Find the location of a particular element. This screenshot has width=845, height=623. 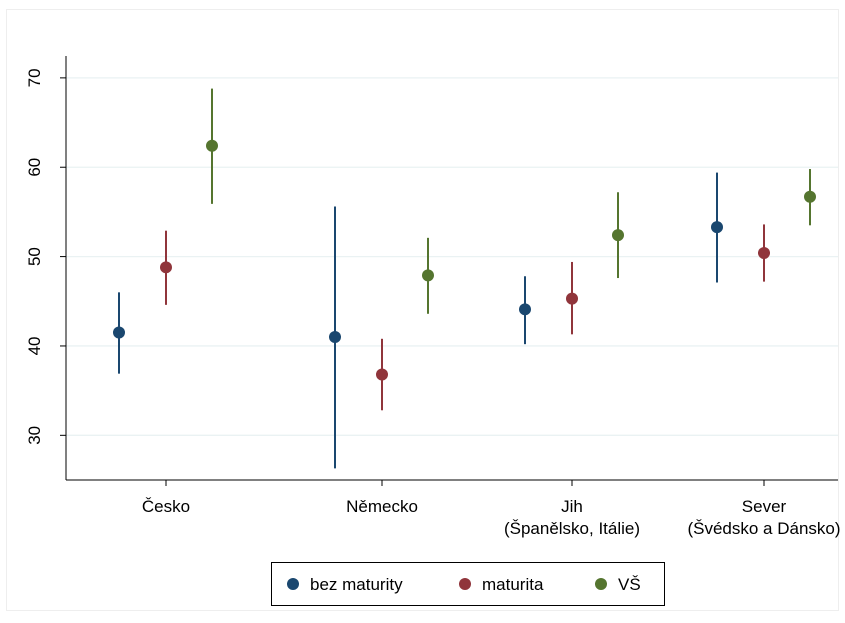

x-tick-label: Sever is located at coordinates (764, 506).